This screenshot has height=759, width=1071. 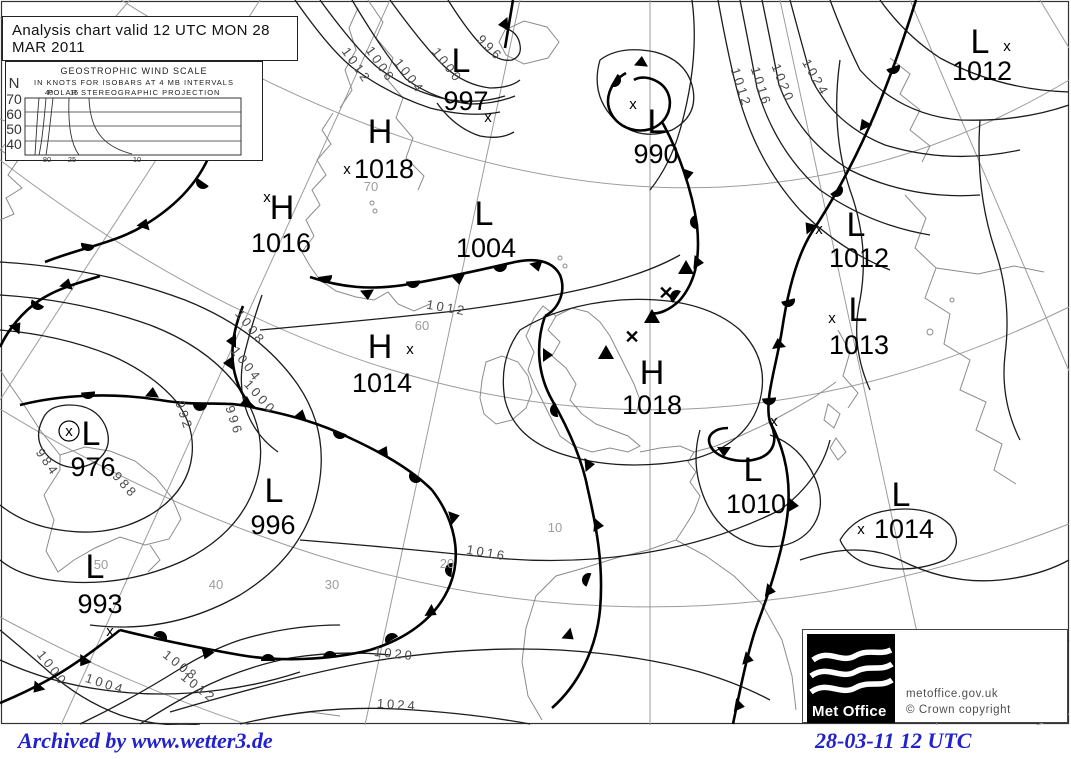 What do you see at coordinates (394, 653) in the screenshot?
I see `isobar-value-label: 1020` at bounding box center [394, 653].